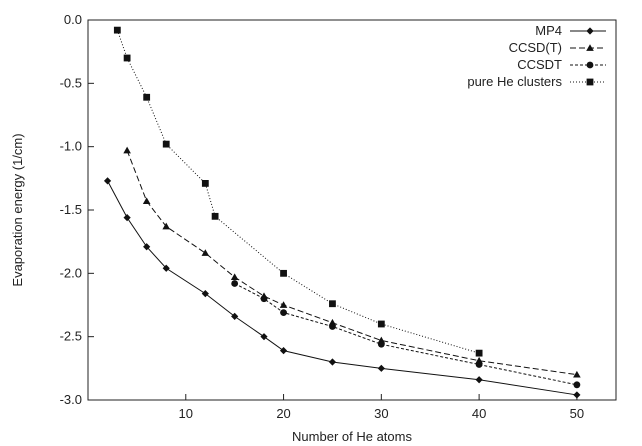 The image size is (642, 446). I want to click on x-tick-label: 30, so click(381, 413).